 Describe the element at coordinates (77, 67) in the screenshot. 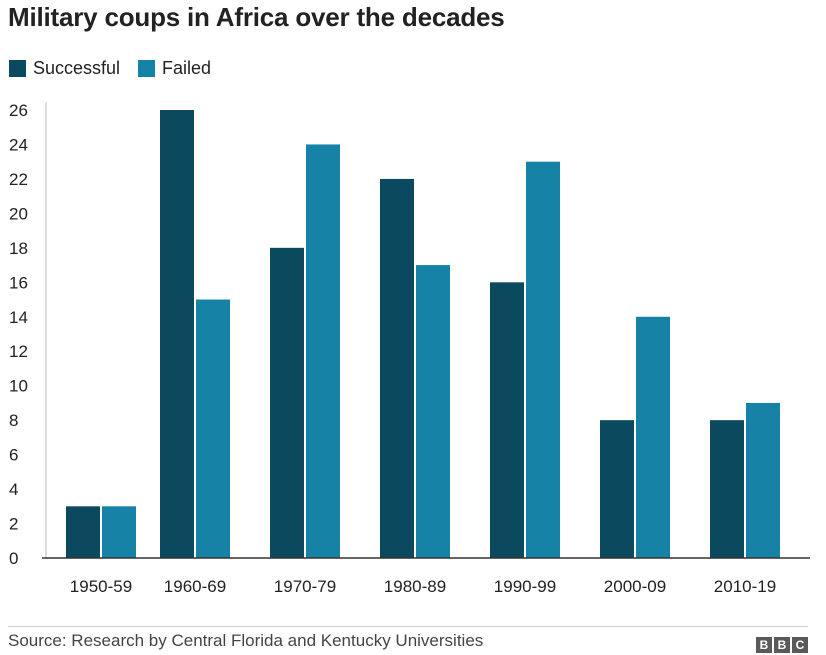

I see `legend-label-successful: Successful` at that location.